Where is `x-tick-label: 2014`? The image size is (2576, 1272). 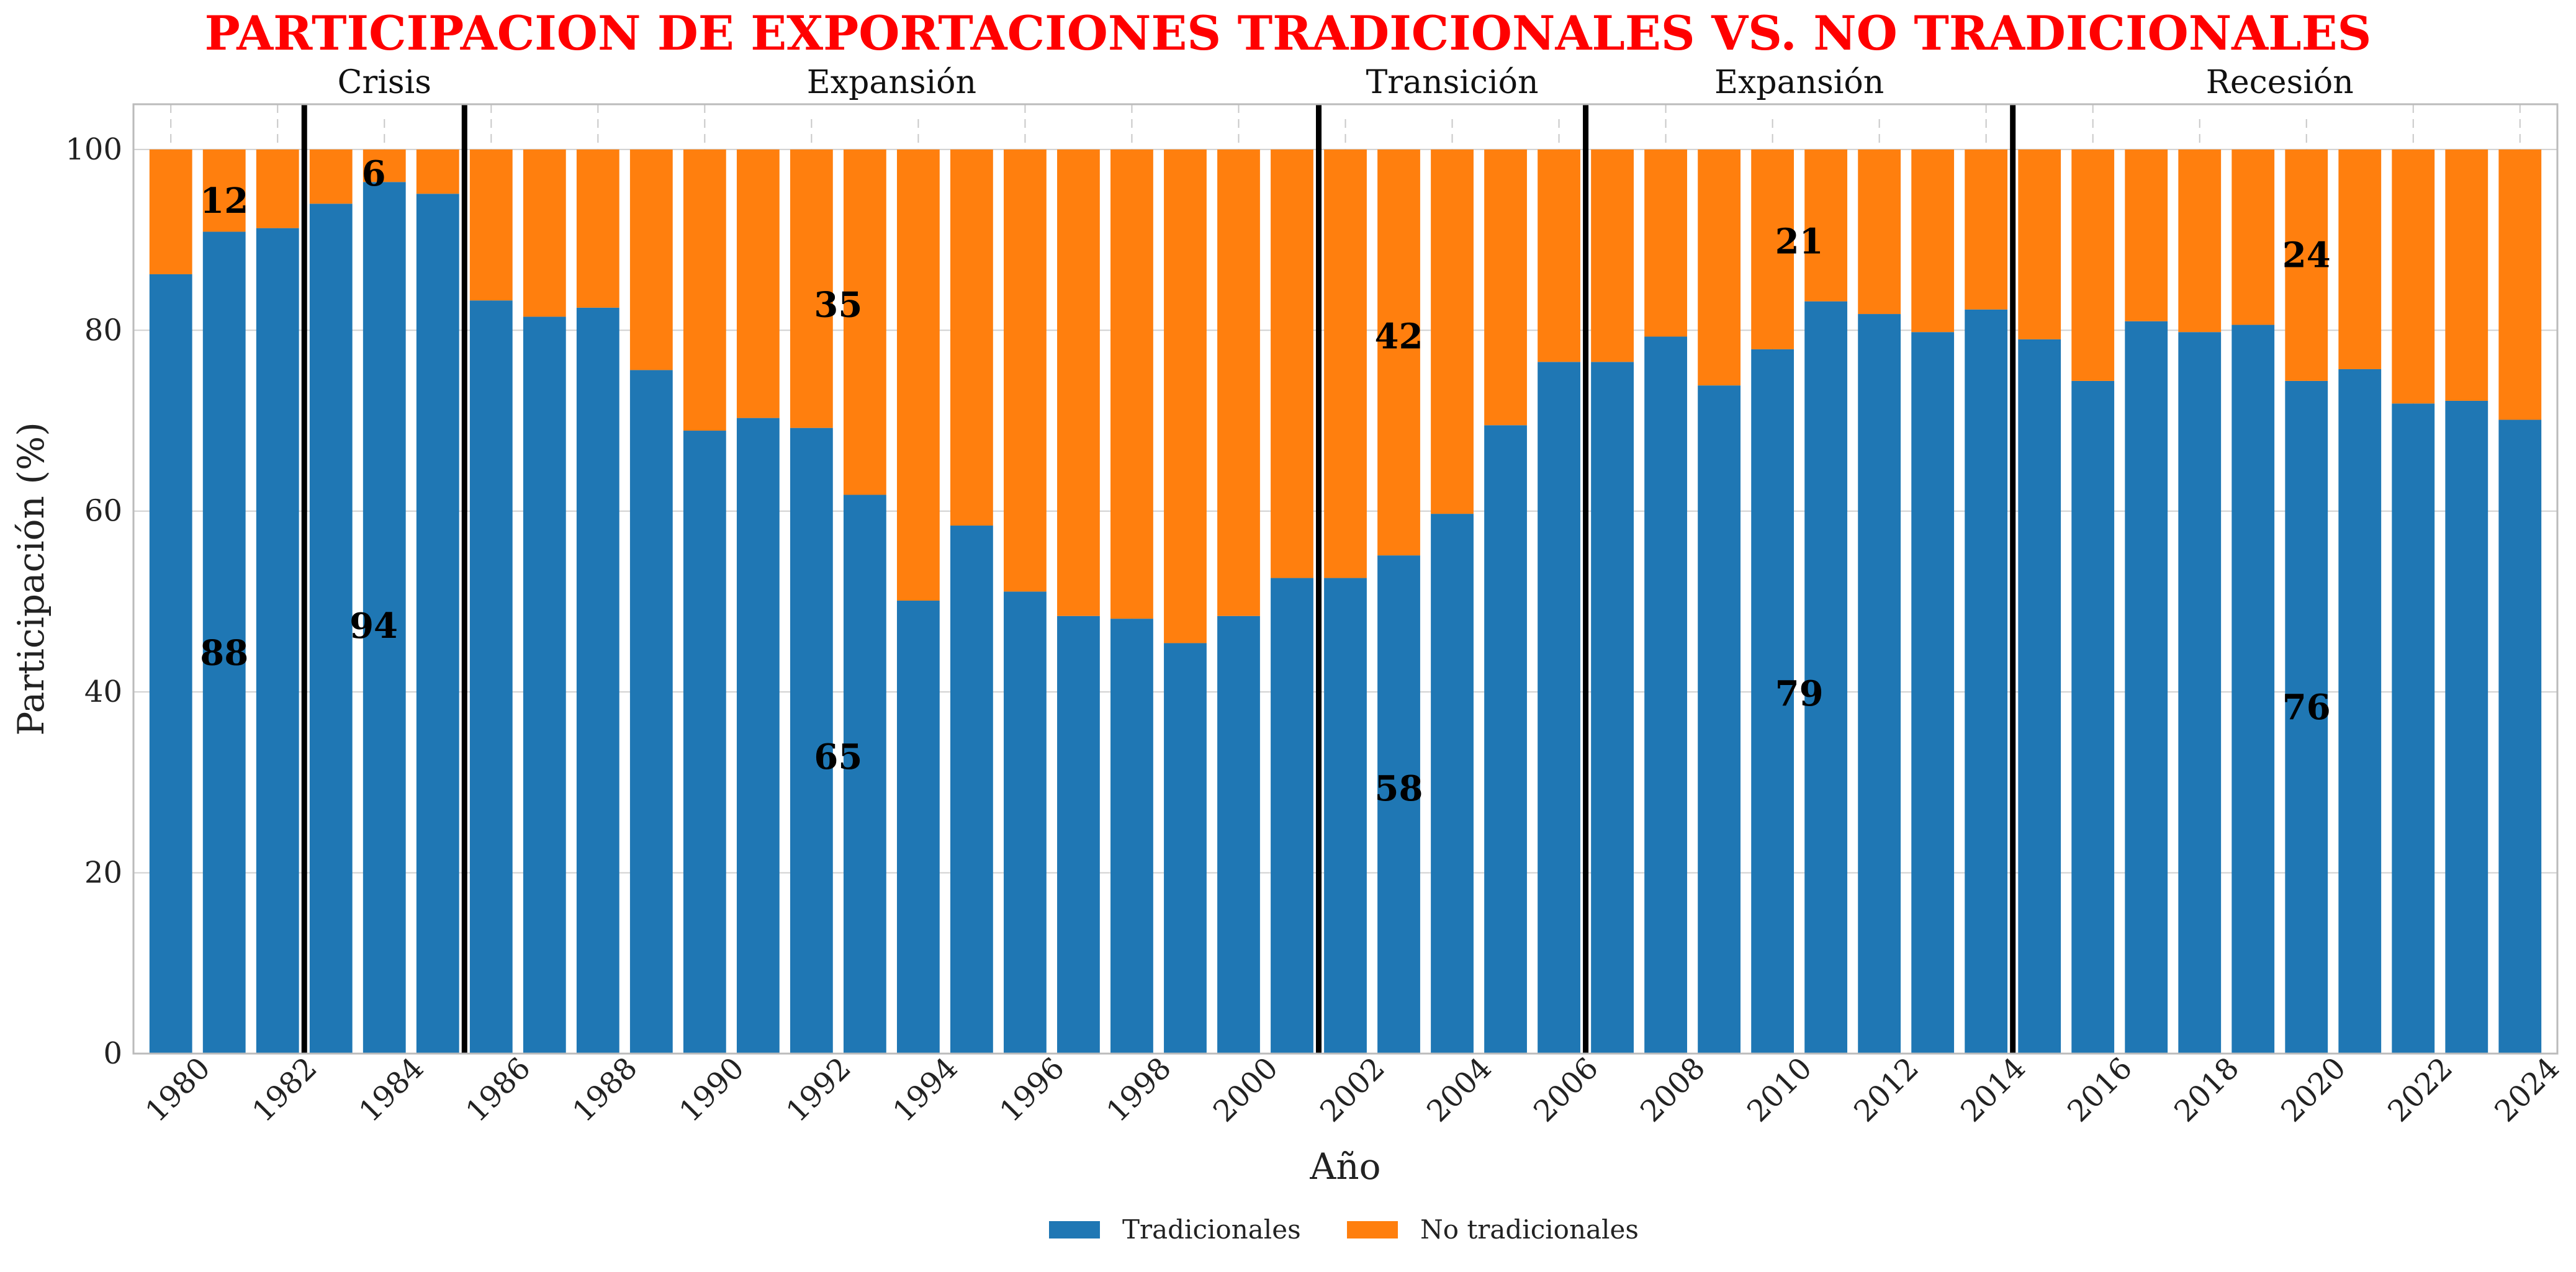
x-tick-label: 2014 is located at coordinates (1993, 1089).